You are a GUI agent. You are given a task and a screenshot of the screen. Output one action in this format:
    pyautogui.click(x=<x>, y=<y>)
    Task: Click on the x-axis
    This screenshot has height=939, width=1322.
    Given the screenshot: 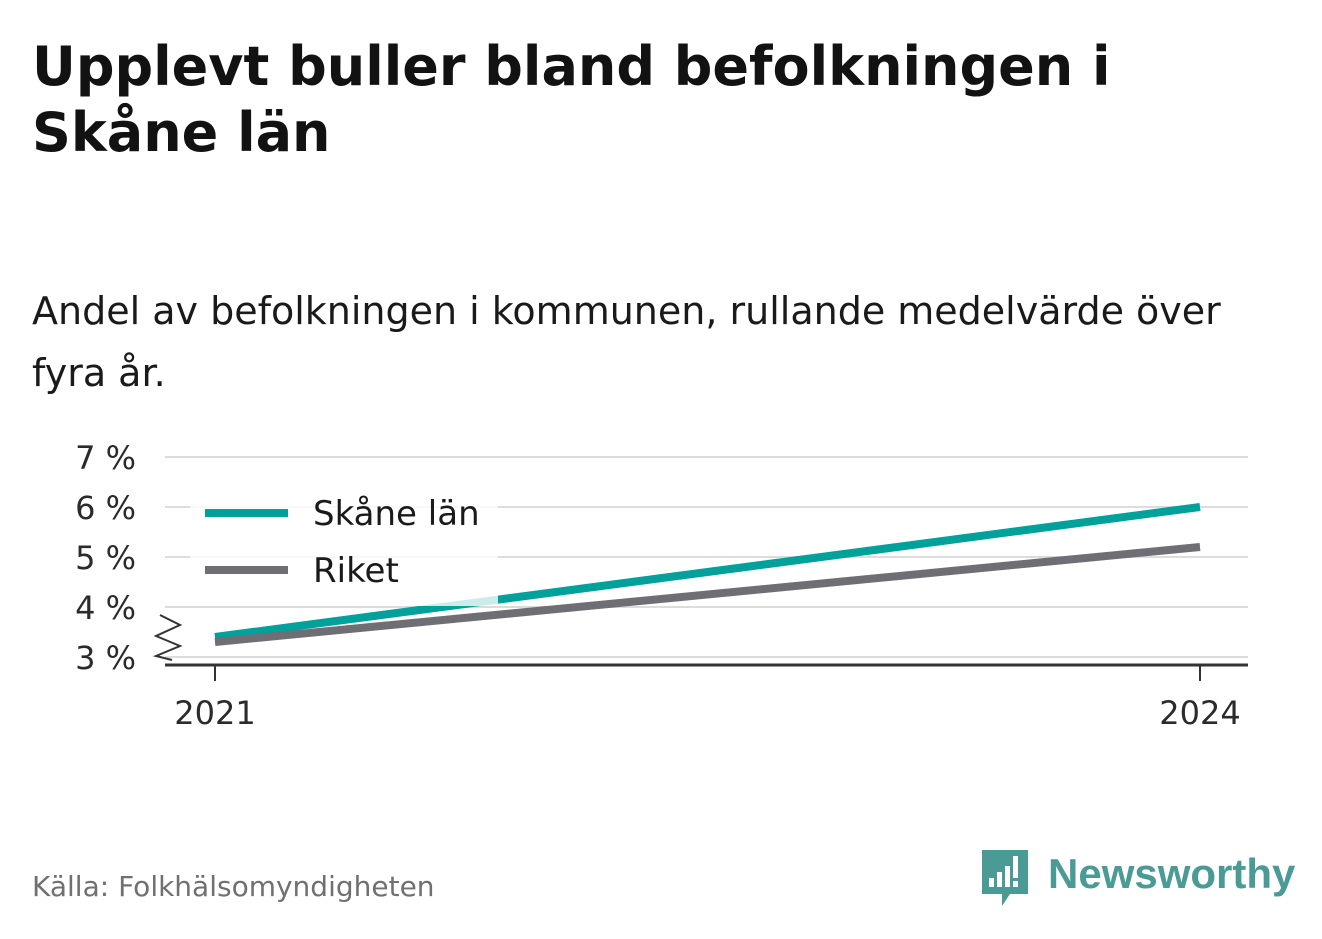 What is the action you would take?
    pyautogui.click(x=700, y=640)
    